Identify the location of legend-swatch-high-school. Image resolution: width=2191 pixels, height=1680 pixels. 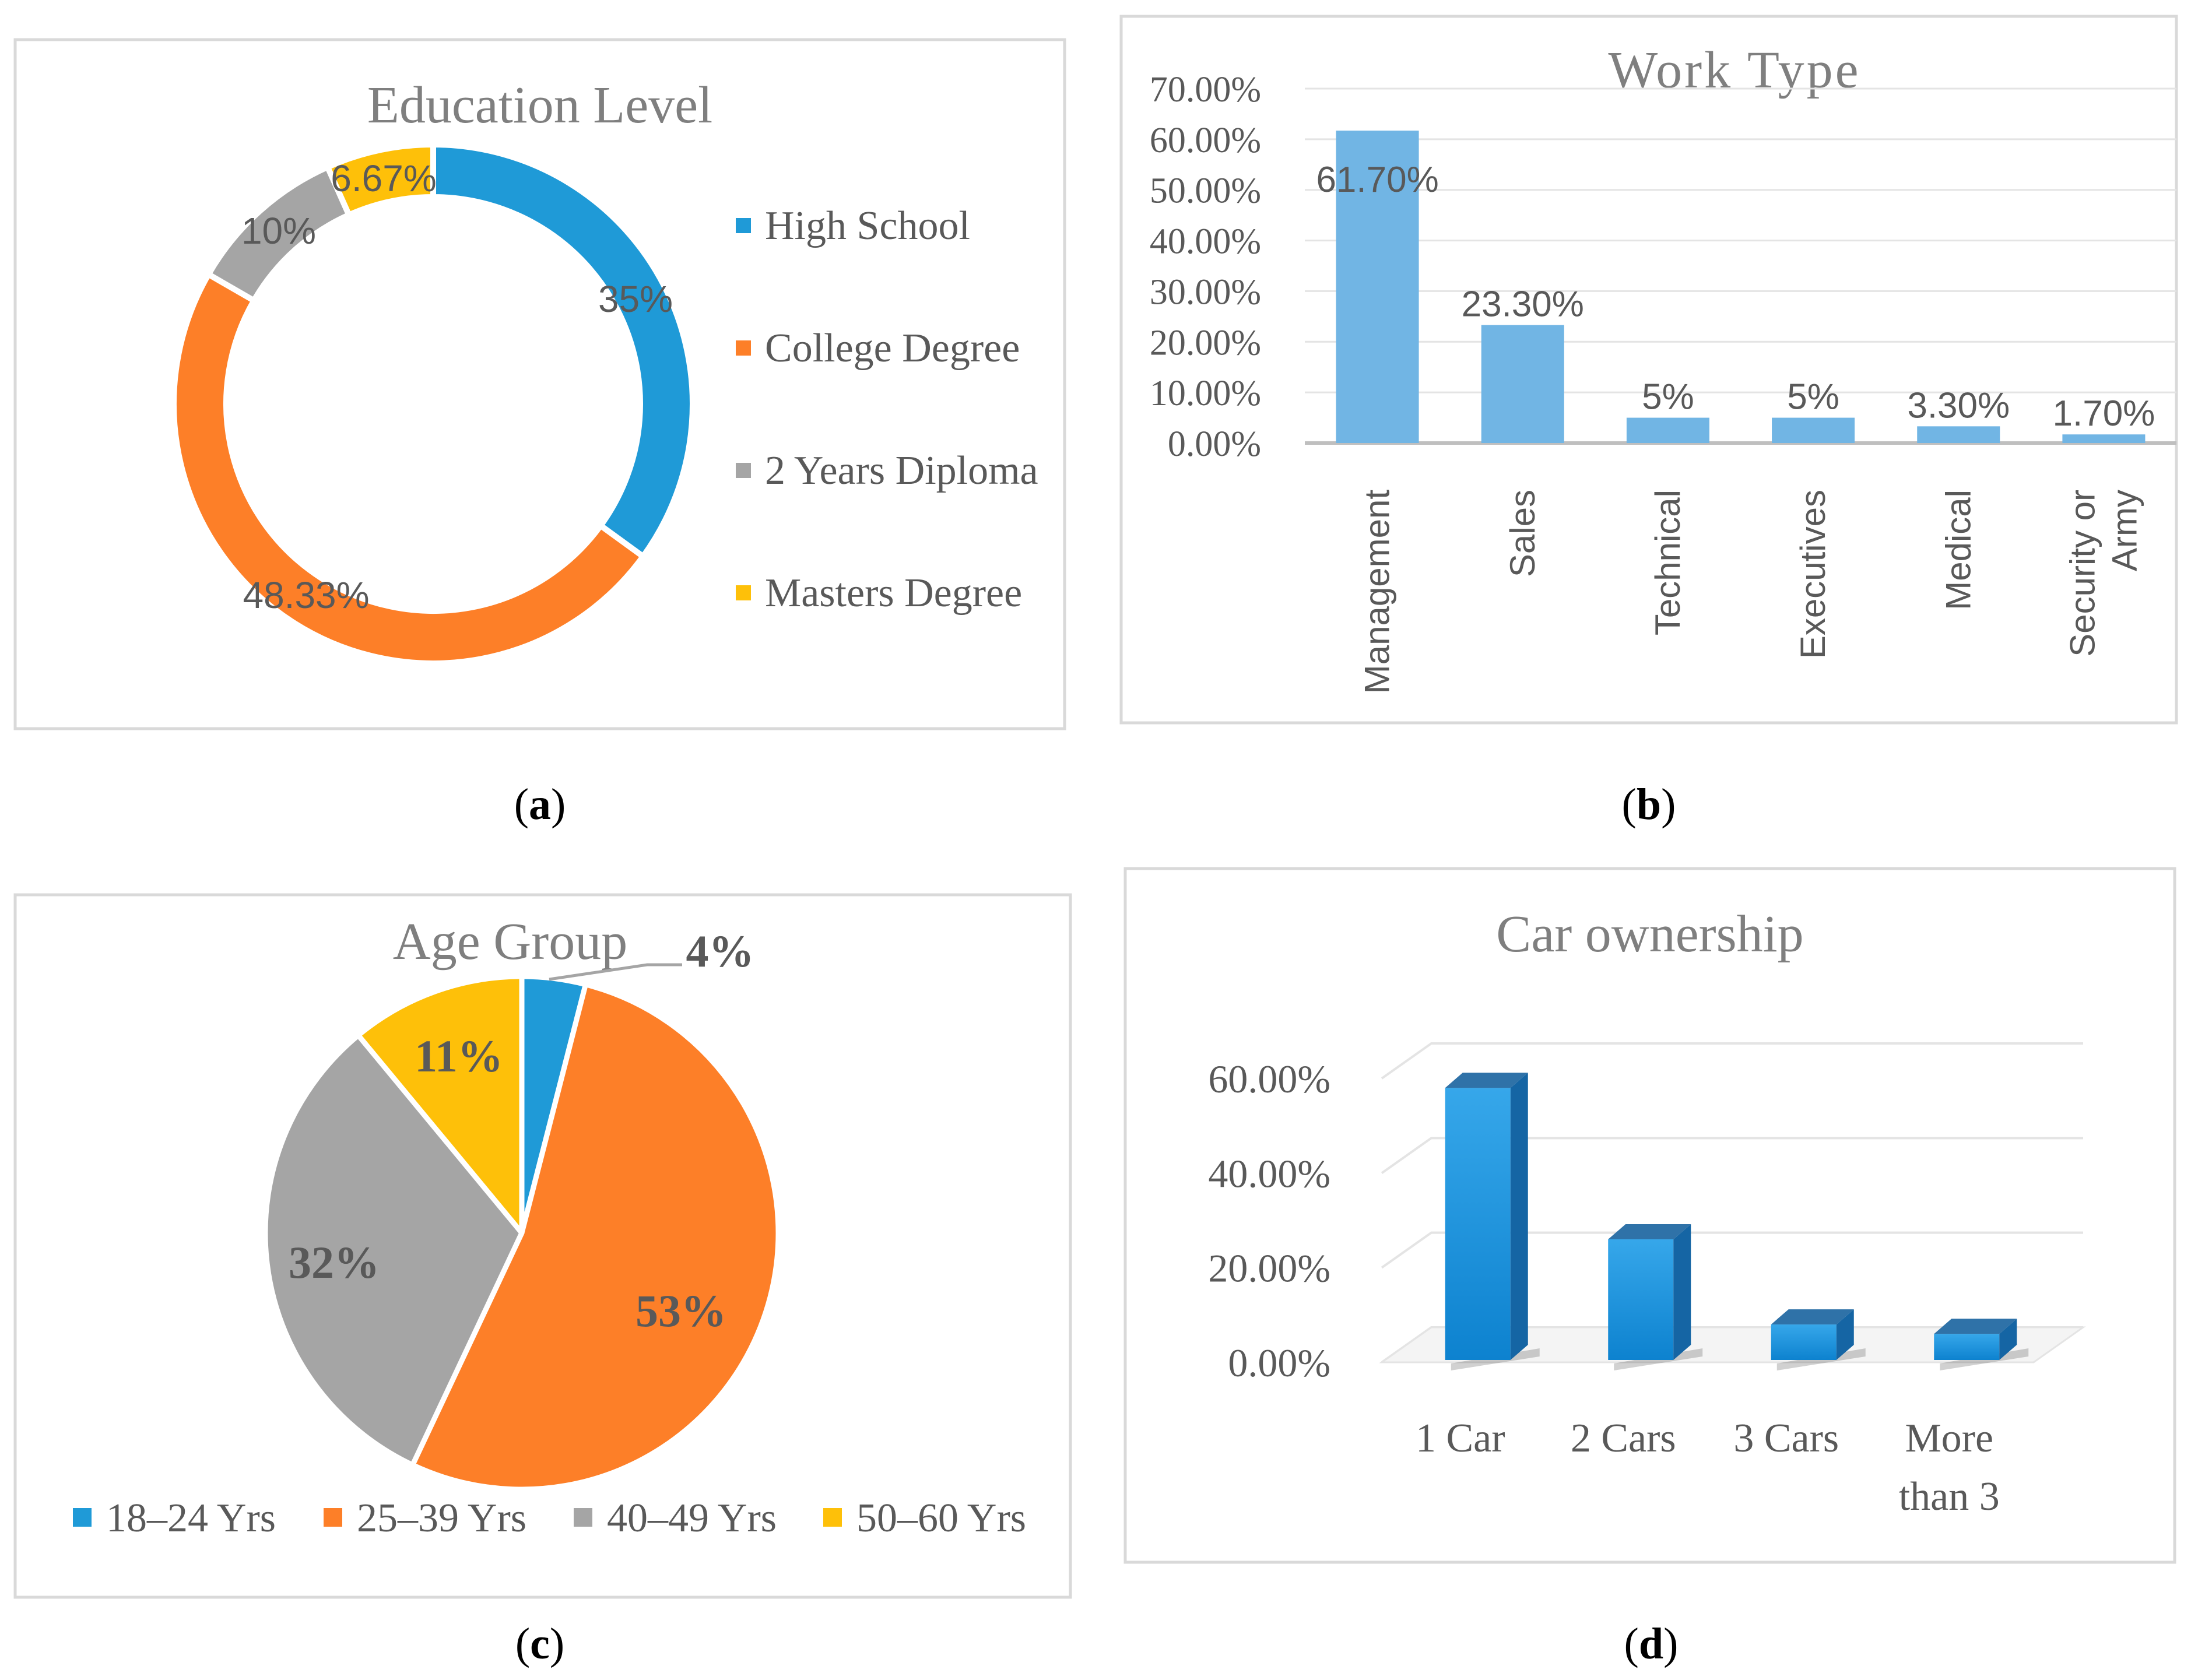
(743, 225).